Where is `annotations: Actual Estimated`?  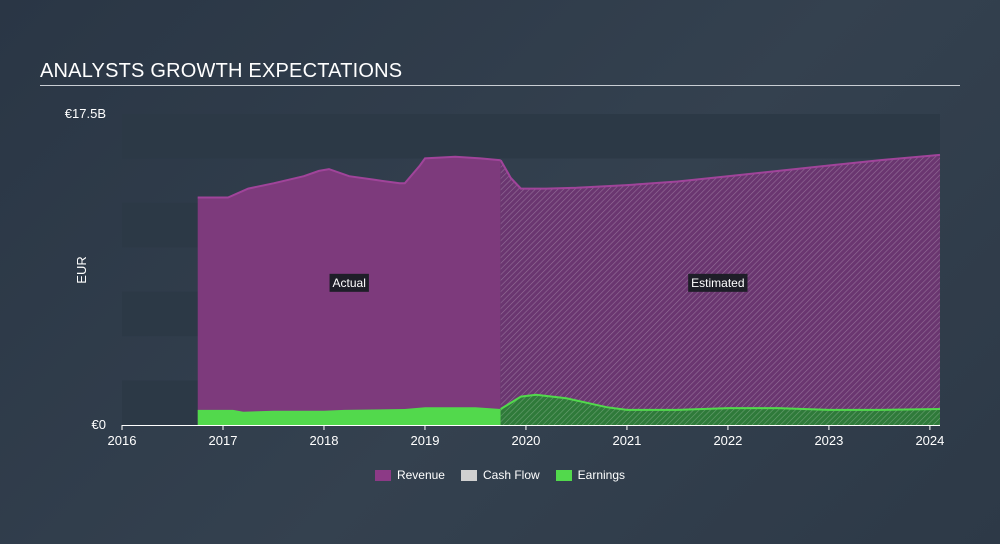 annotations: Actual Estimated is located at coordinates (538, 282).